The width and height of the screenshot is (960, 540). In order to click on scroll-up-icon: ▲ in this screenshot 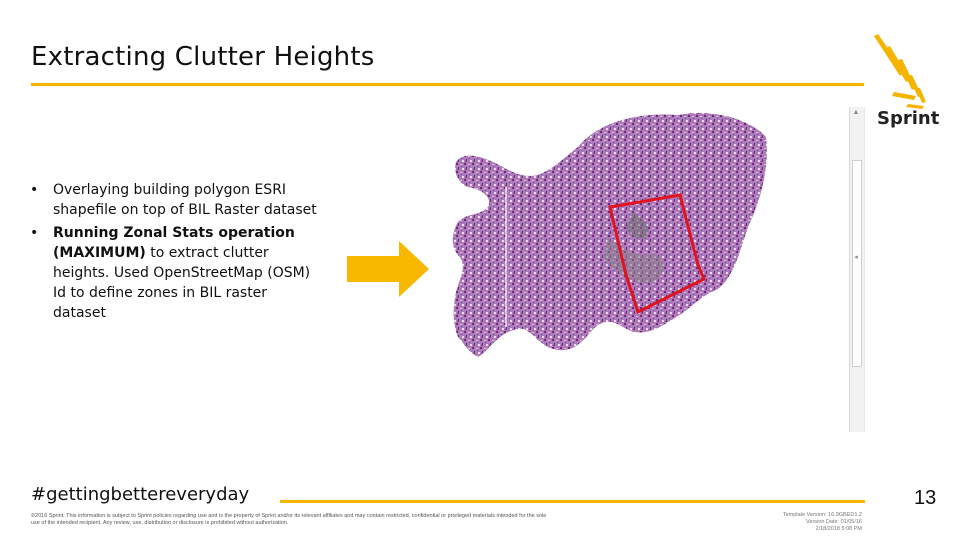, I will do `click(856, 112)`.